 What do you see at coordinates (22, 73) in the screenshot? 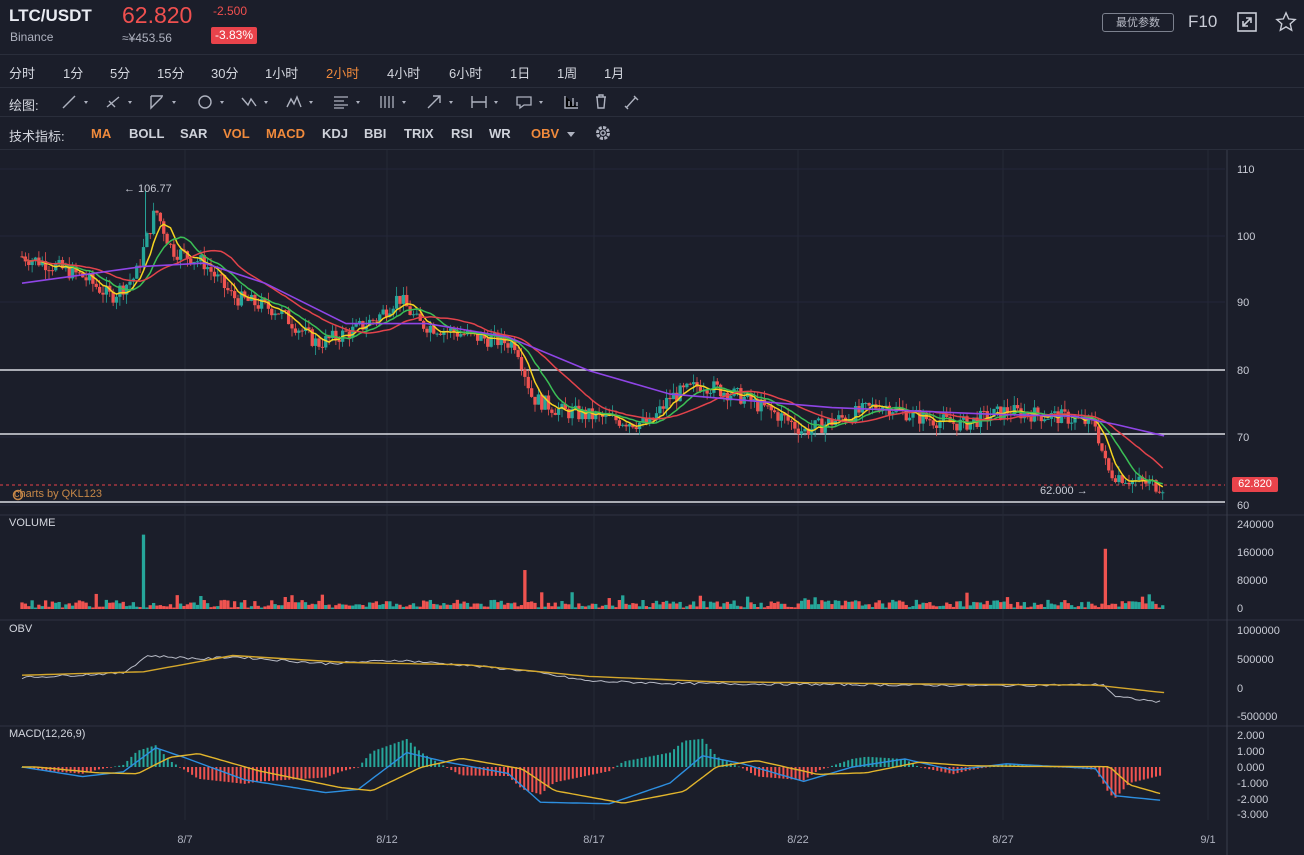
I see `period-tab: 分时` at bounding box center [22, 73].